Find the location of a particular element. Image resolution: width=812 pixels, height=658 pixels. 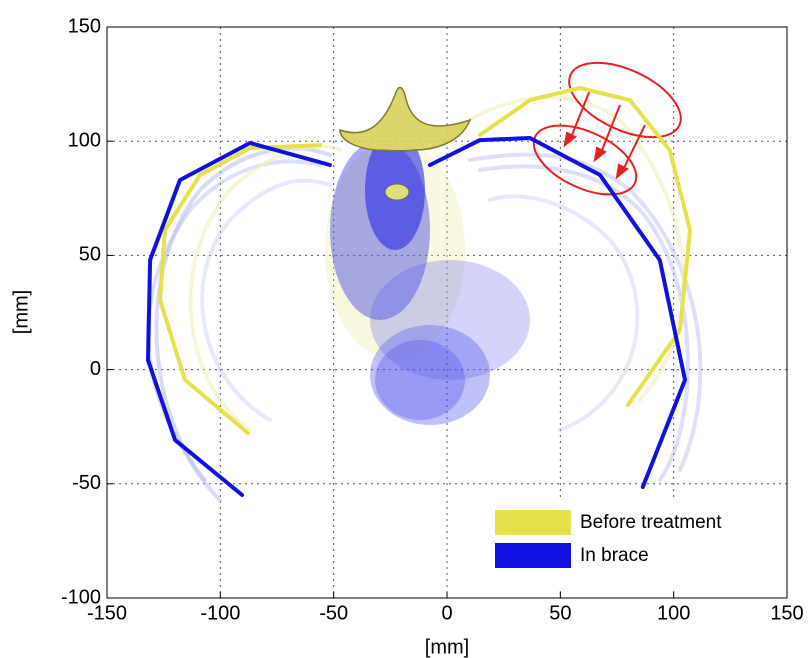

y-tick-label: -100 is located at coordinates (81, 597).